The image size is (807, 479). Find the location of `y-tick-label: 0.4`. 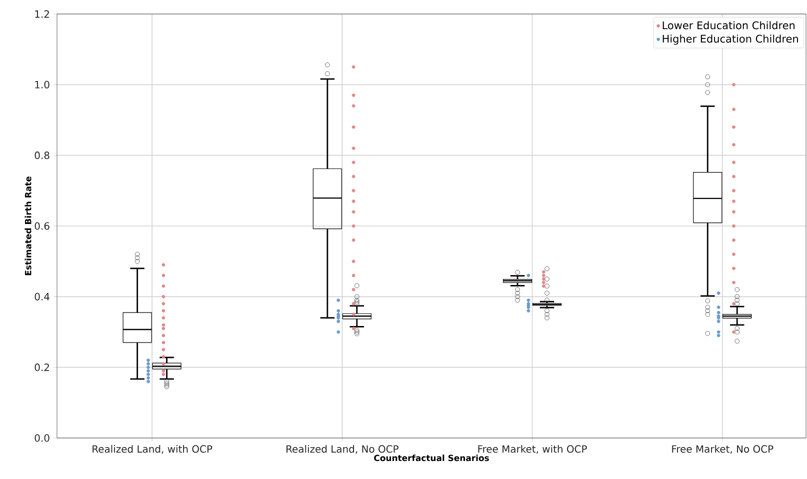

y-tick-label: 0.4 is located at coordinates (42, 296).